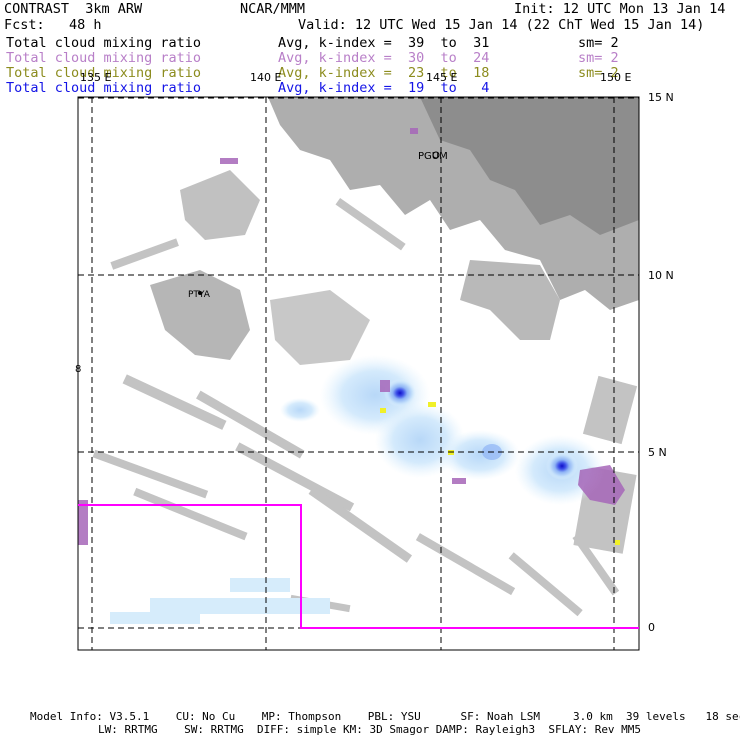 This screenshot has width=740, height=740. Describe the element at coordinates (104, 58) in the screenshot. I see `legend-field-2: Total cloud mixing ratio` at that location.